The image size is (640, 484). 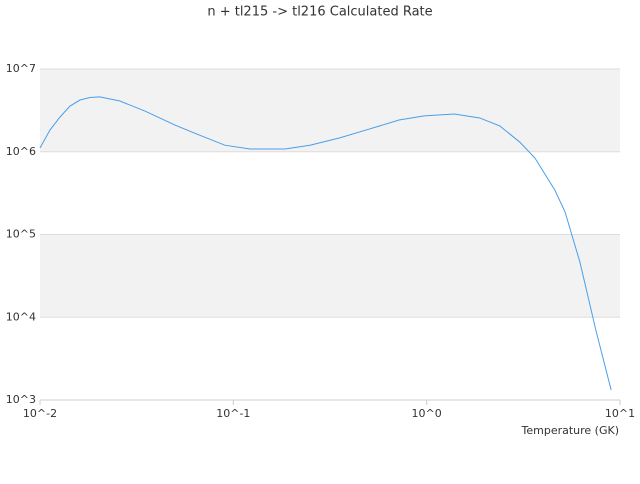 I want to click on x-tick-label: 10^-1, so click(x=233, y=413).